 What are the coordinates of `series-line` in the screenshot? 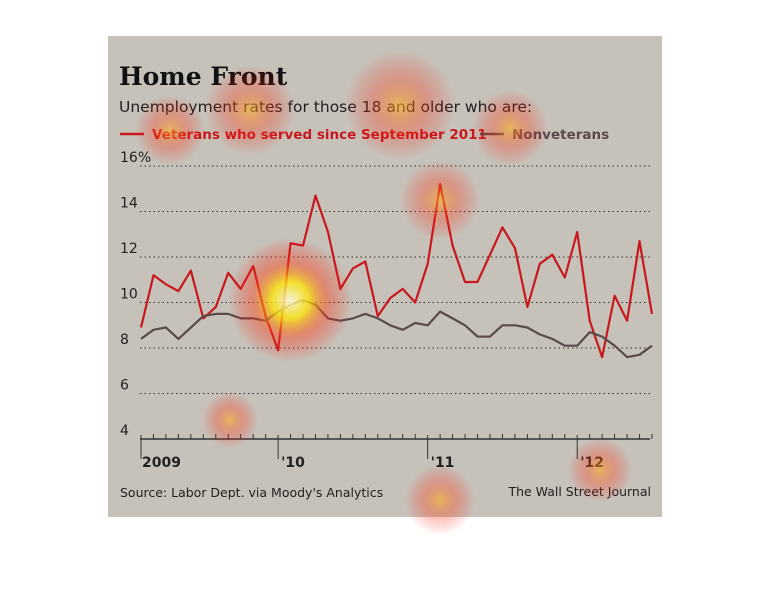 It's located at (396, 329).